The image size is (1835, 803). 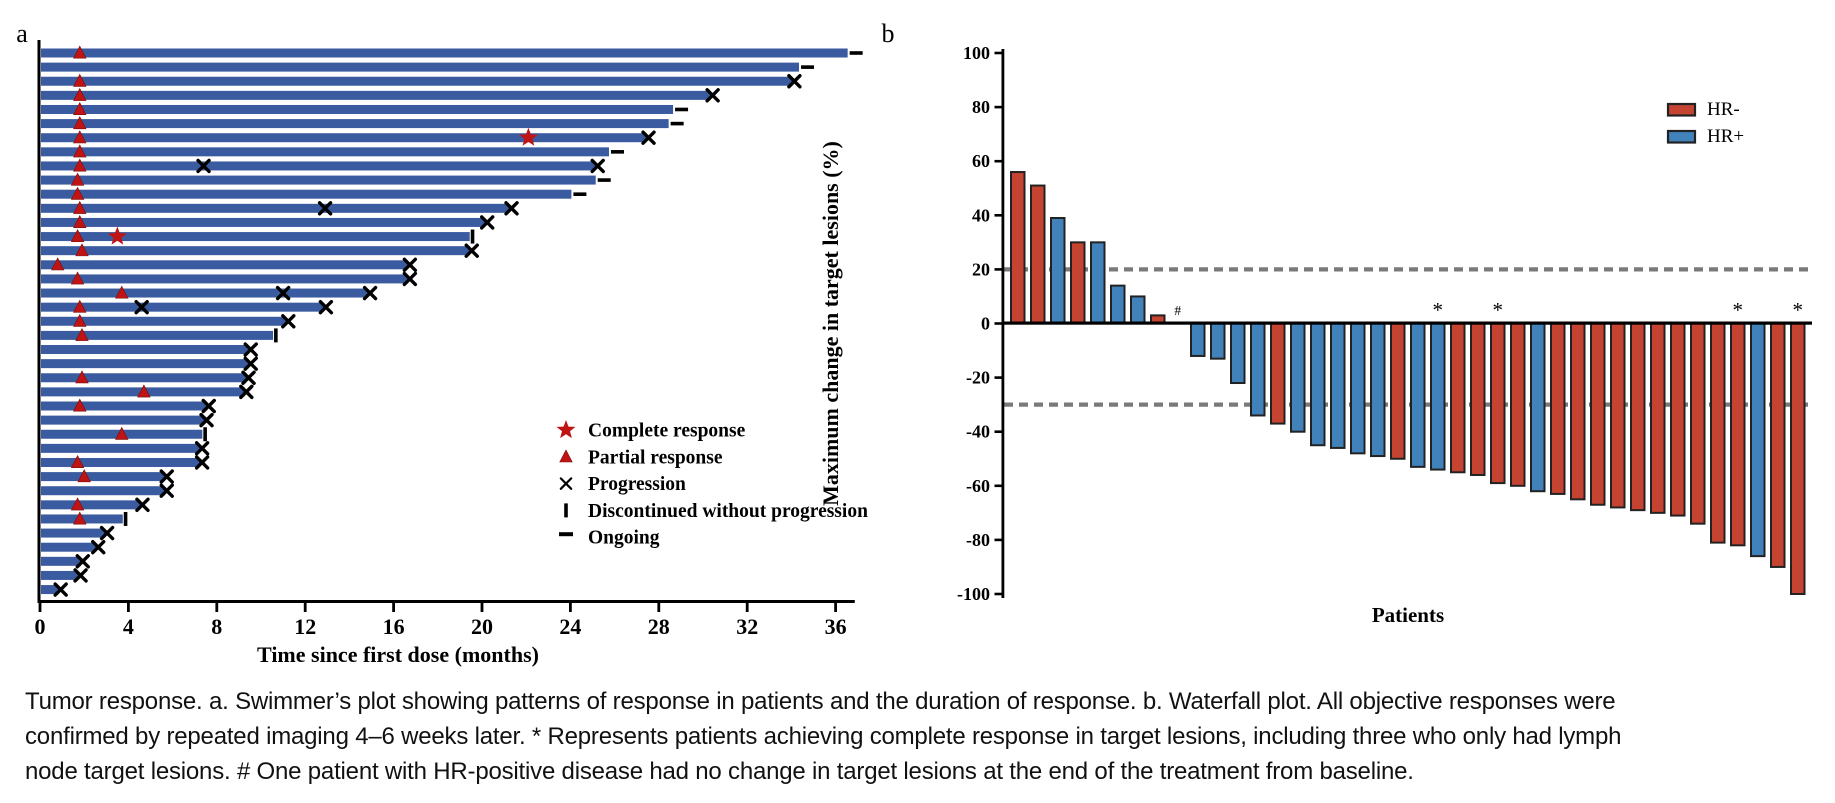 What do you see at coordinates (981, 215) in the screenshot?
I see `waterfall-y-tick-label: 40` at bounding box center [981, 215].